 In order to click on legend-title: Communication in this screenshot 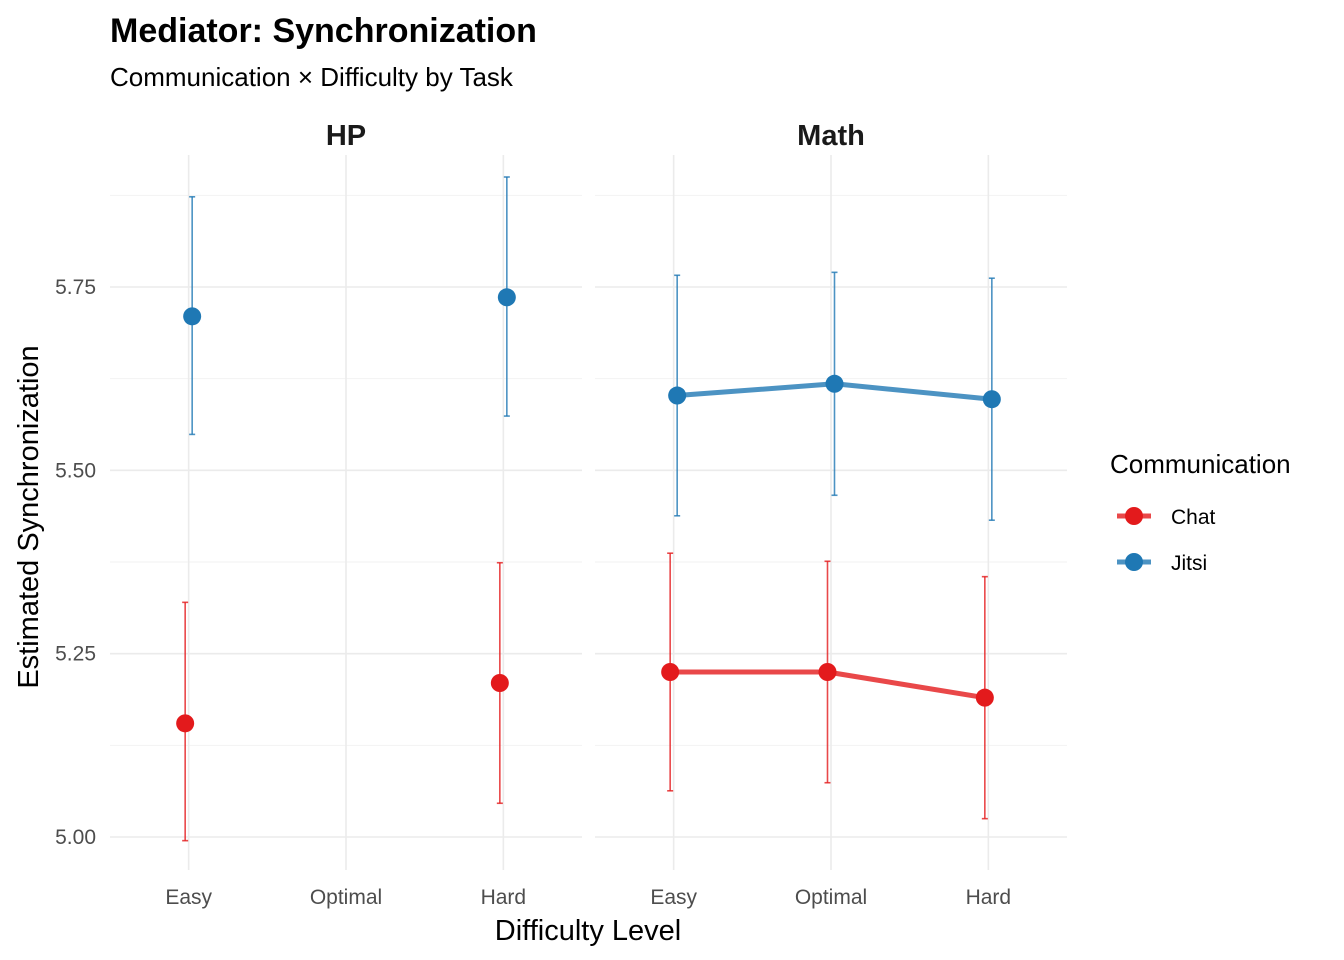, I will do `click(1200, 464)`.